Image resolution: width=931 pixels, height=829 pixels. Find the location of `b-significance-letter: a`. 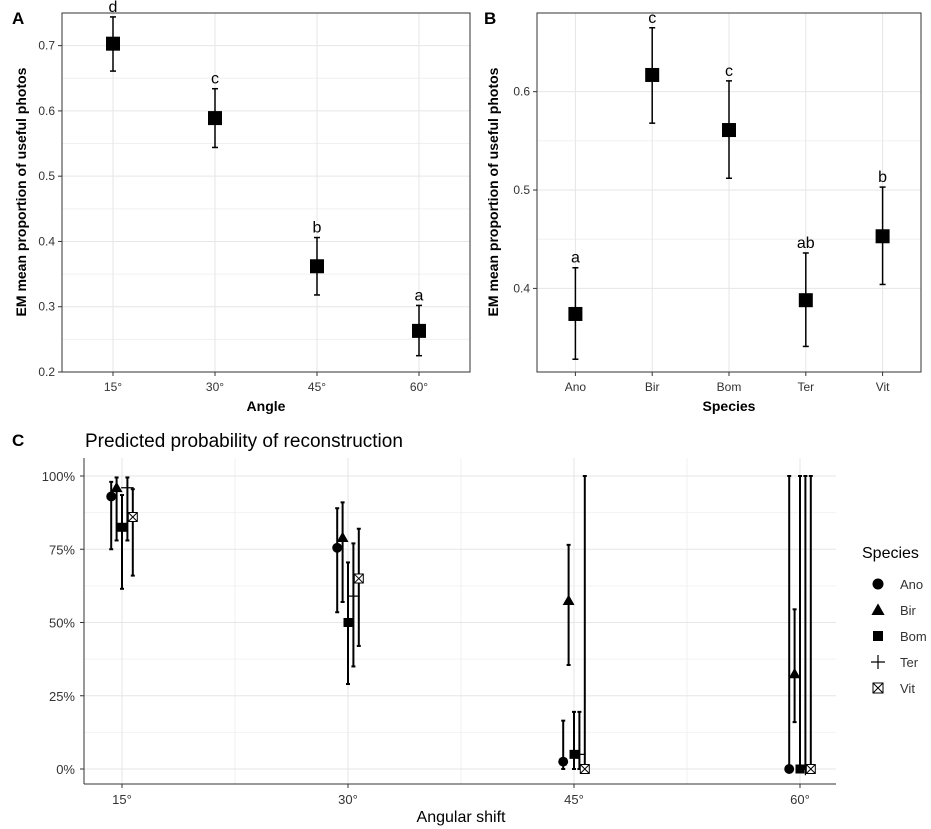

b-significance-letter: a is located at coordinates (575, 258).